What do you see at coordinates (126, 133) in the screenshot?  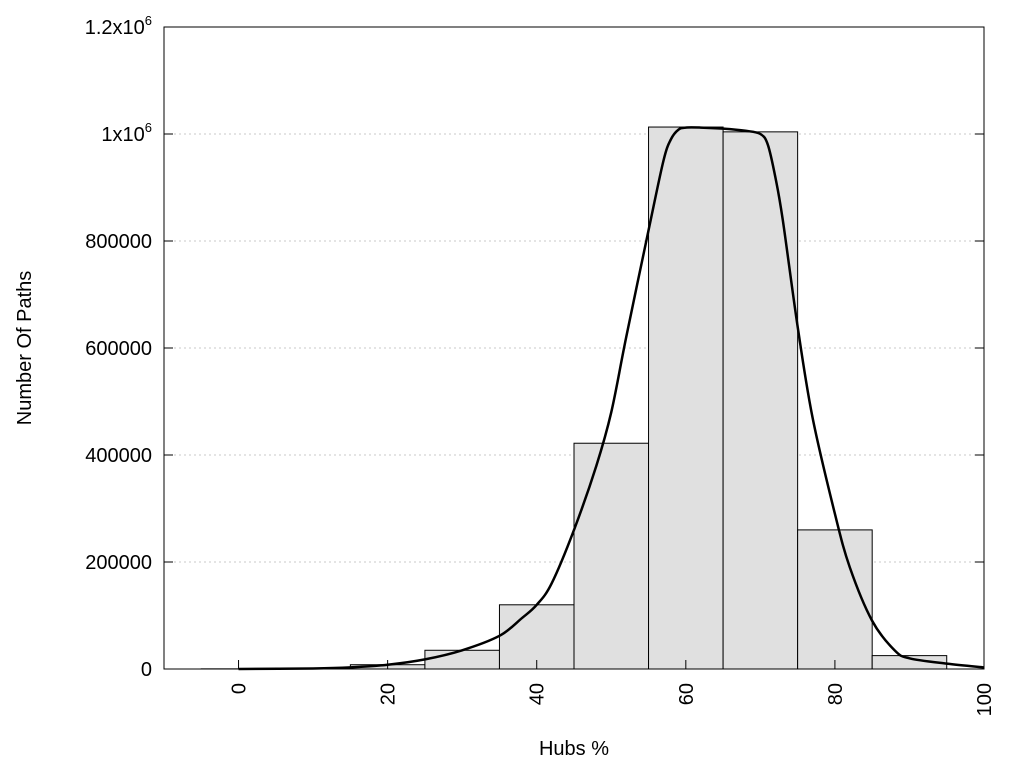 I see `y-tick-label: 1x10⁶` at bounding box center [126, 133].